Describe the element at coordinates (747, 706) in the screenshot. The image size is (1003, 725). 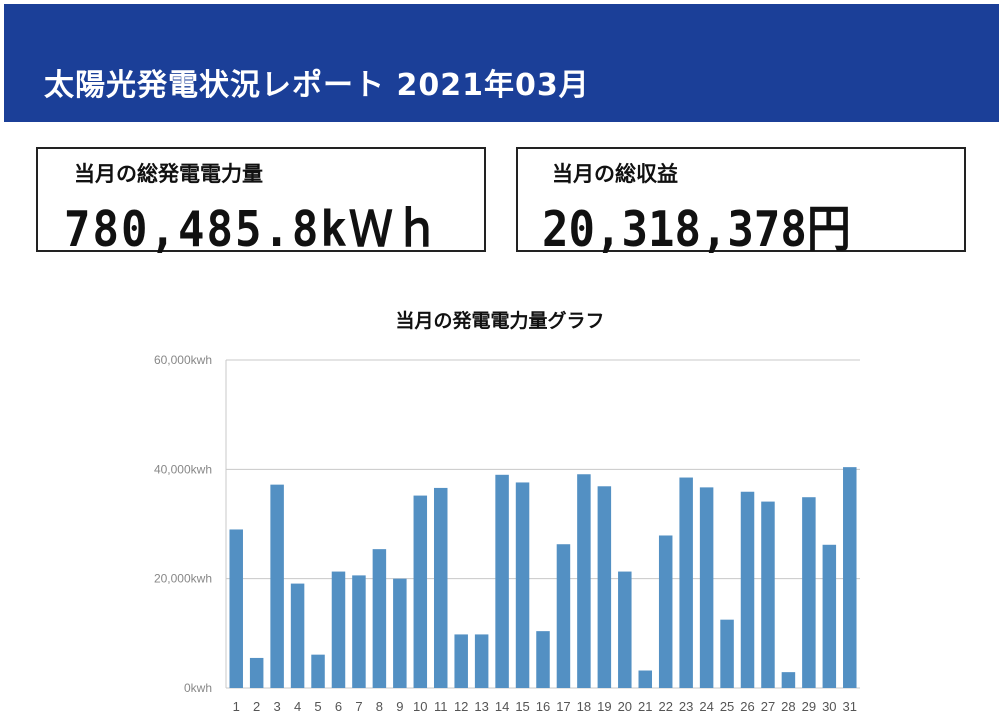
I see `x-tick-label: 26` at that location.